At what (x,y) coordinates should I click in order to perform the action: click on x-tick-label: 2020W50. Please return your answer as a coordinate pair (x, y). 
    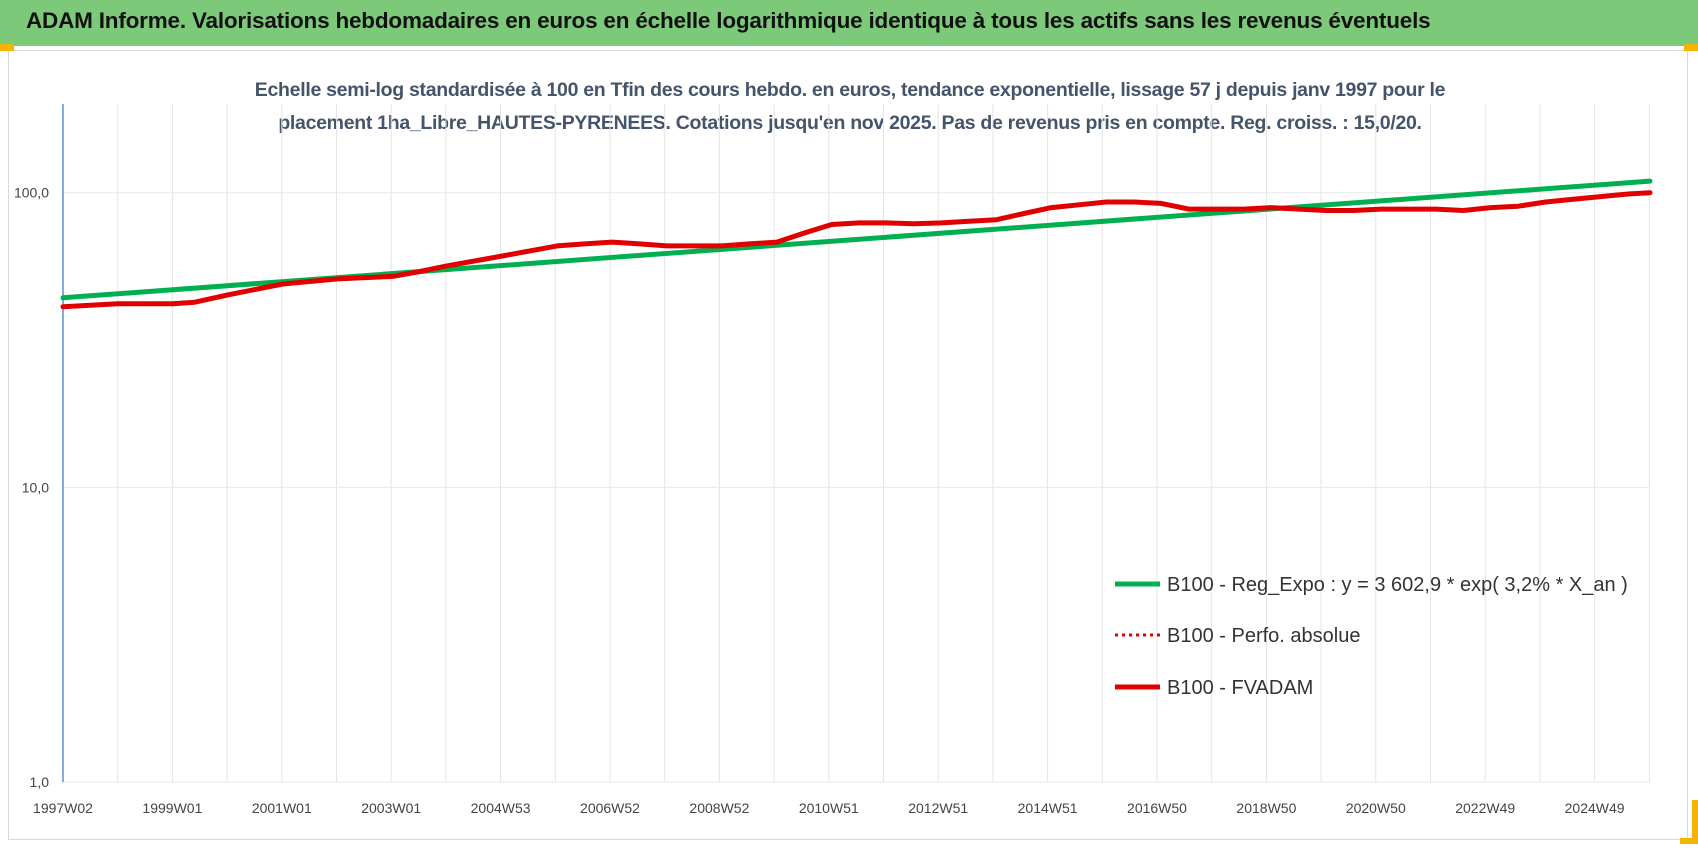
    Looking at the image, I should click on (1376, 808).